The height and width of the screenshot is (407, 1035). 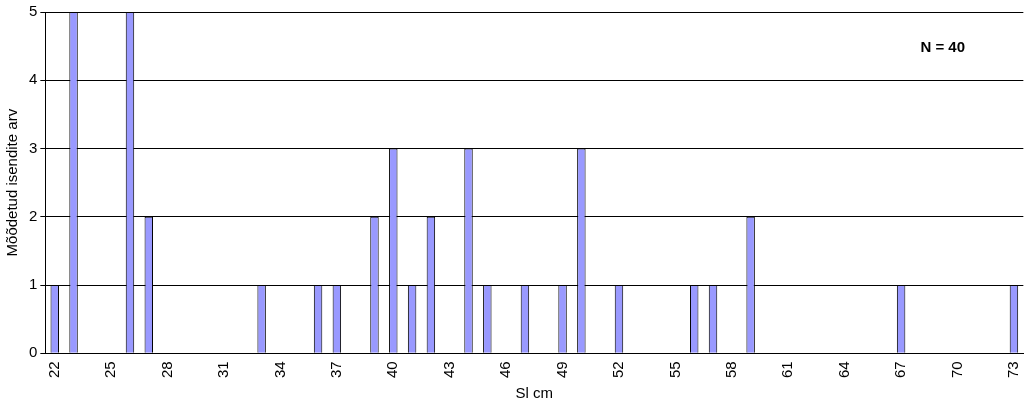 What do you see at coordinates (33, 215) in the screenshot?
I see `y-tick-label: 2` at bounding box center [33, 215].